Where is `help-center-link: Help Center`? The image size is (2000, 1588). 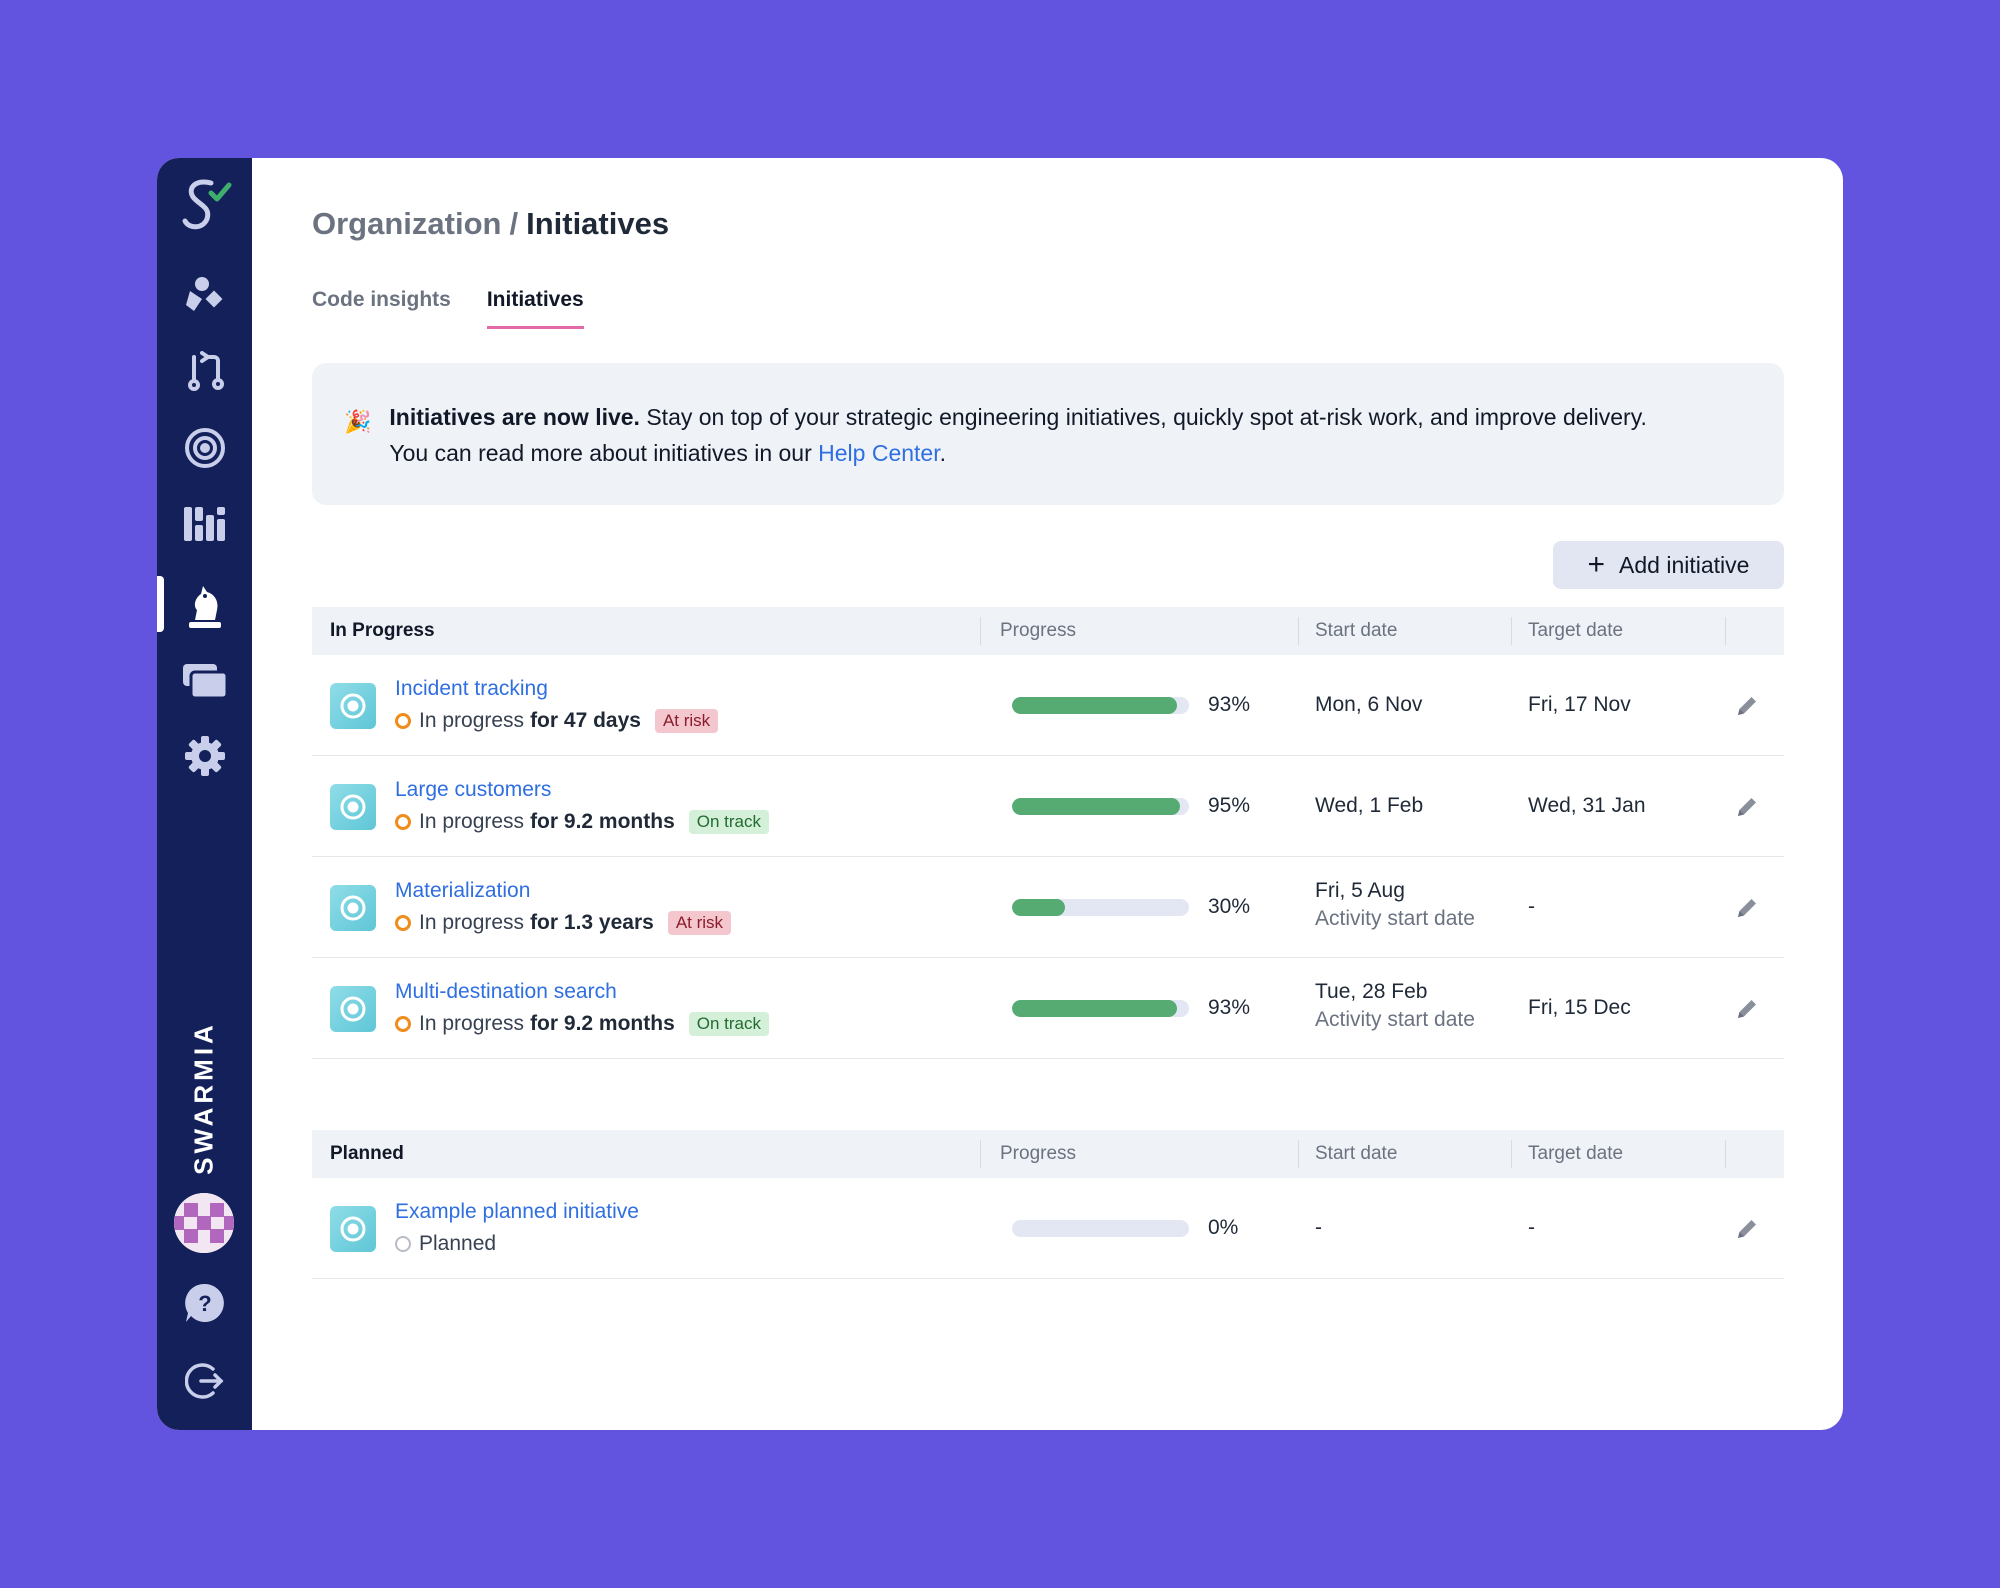 help-center-link: Help Center is located at coordinates (879, 453).